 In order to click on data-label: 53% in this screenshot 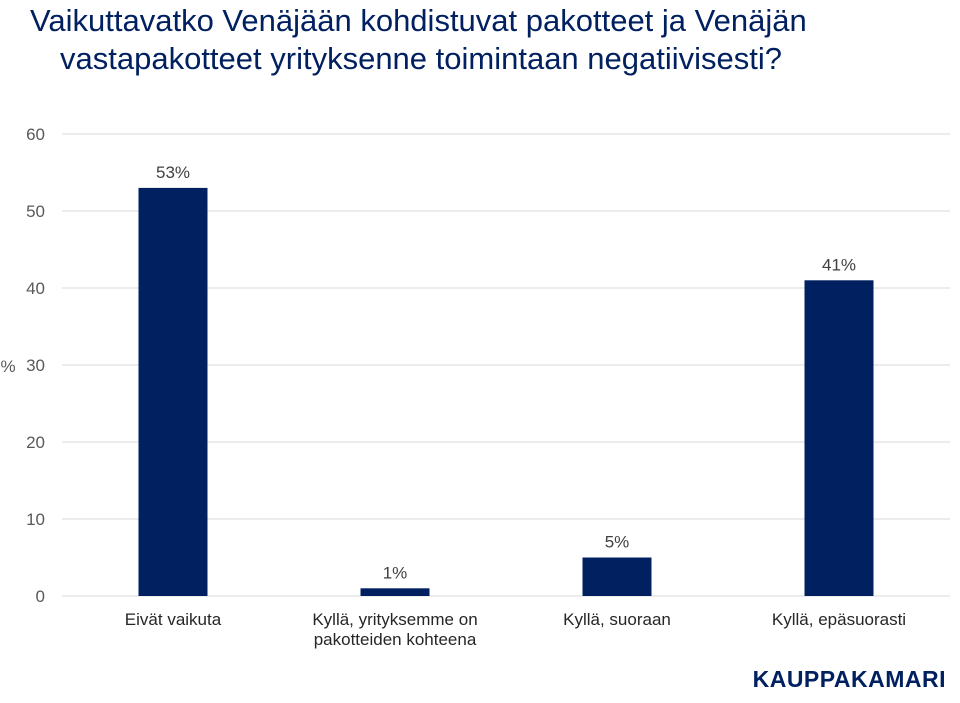, I will do `click(173, 172)`.